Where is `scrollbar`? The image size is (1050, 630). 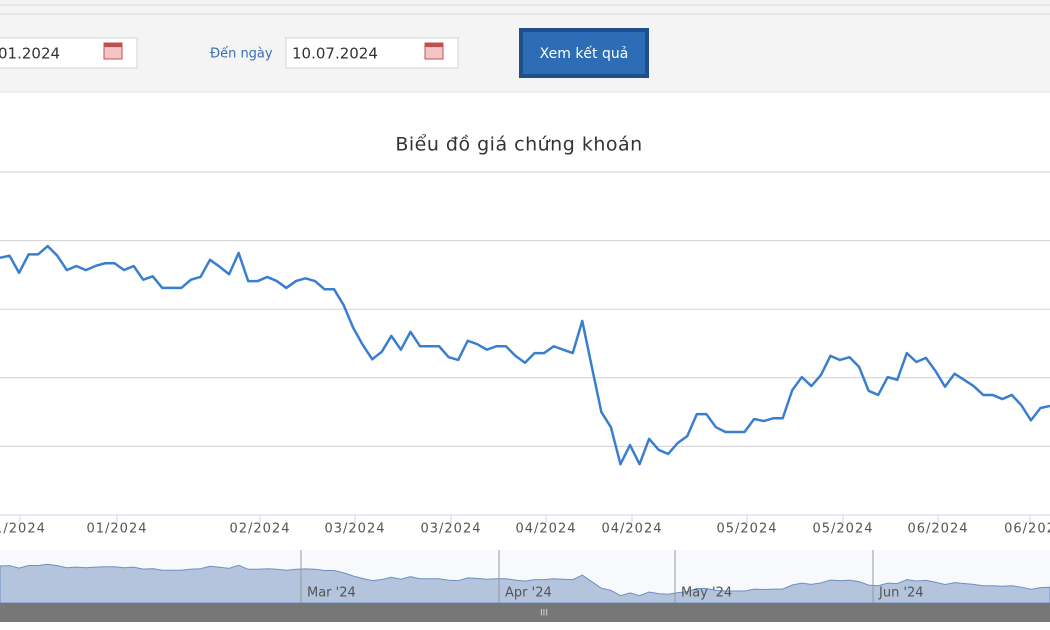 scrollbar is located at coordinates (525, 612).